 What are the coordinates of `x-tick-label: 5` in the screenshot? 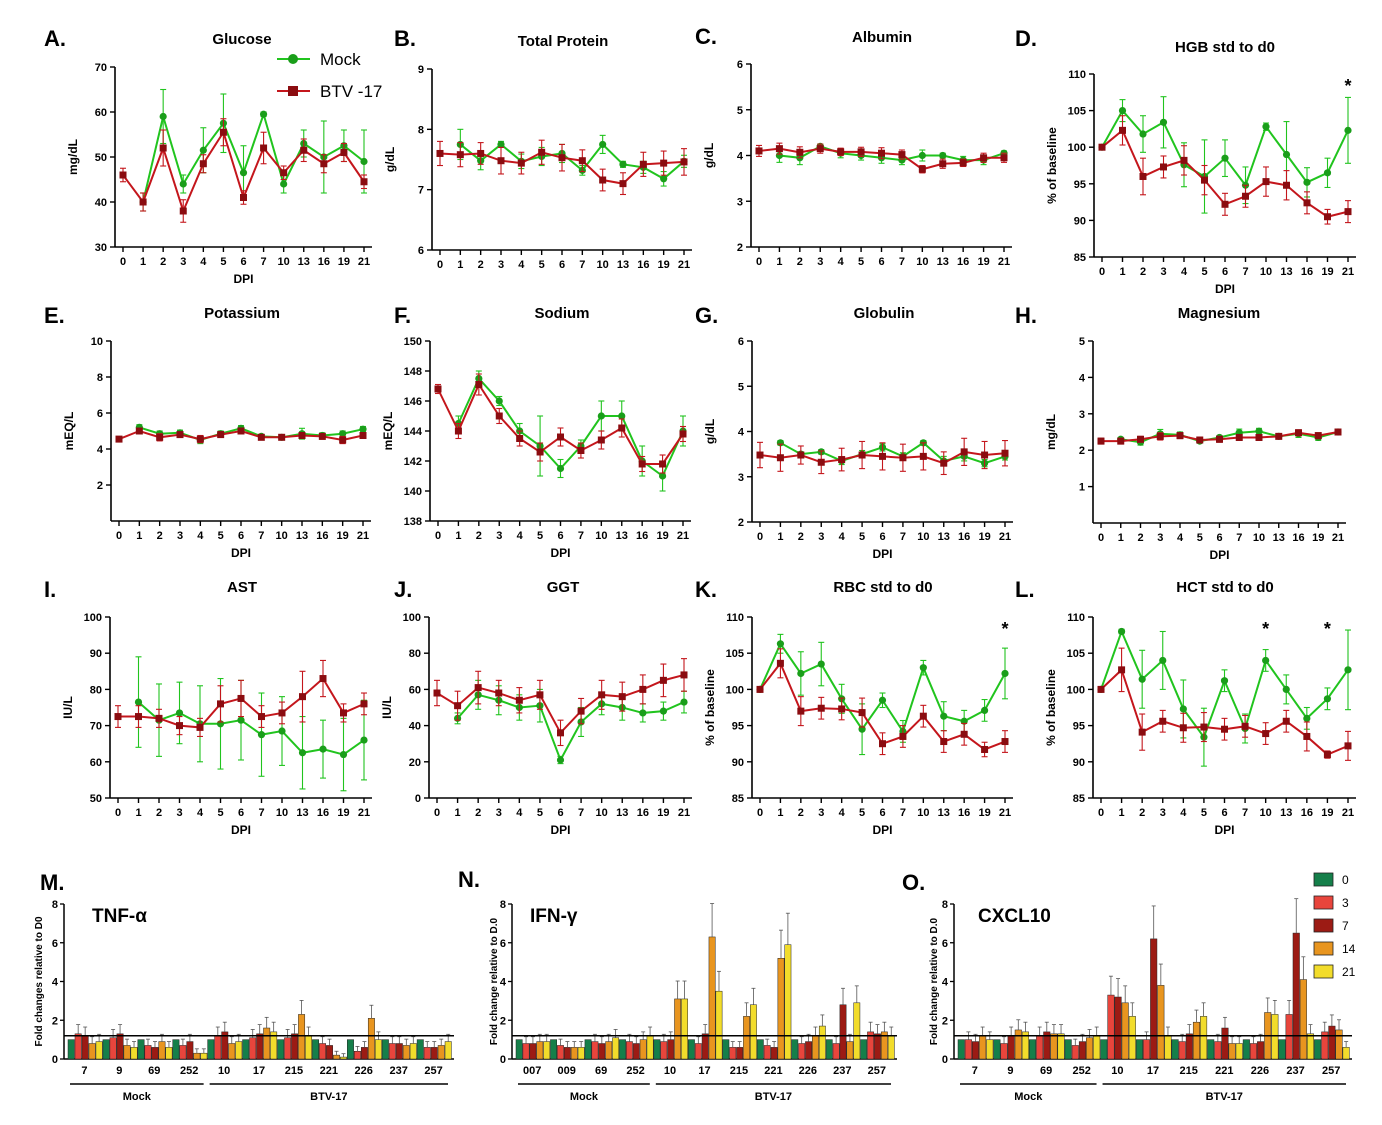 It's located at (862, 537).